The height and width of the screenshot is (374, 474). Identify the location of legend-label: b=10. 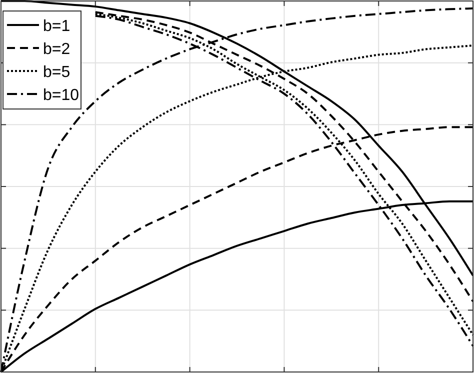
(61, 95).